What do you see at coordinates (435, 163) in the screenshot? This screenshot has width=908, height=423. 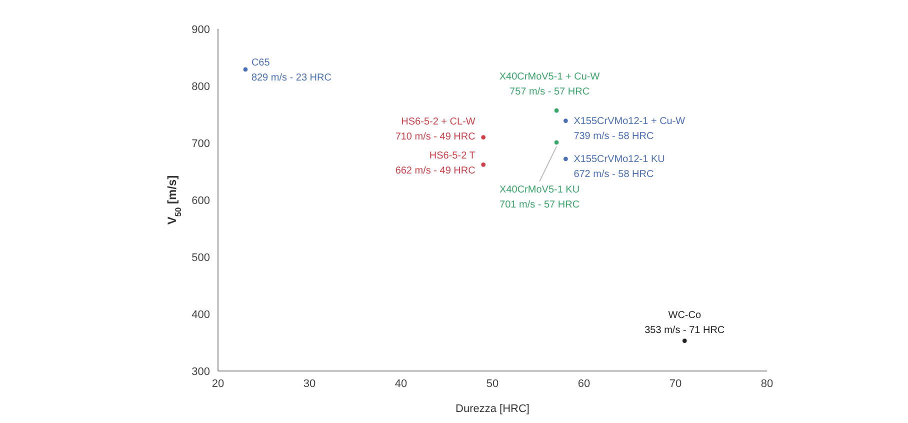 I see `annotation: HS6-5-2 T 662 m/s - 49 HRC` at bounding box center [435, 163].